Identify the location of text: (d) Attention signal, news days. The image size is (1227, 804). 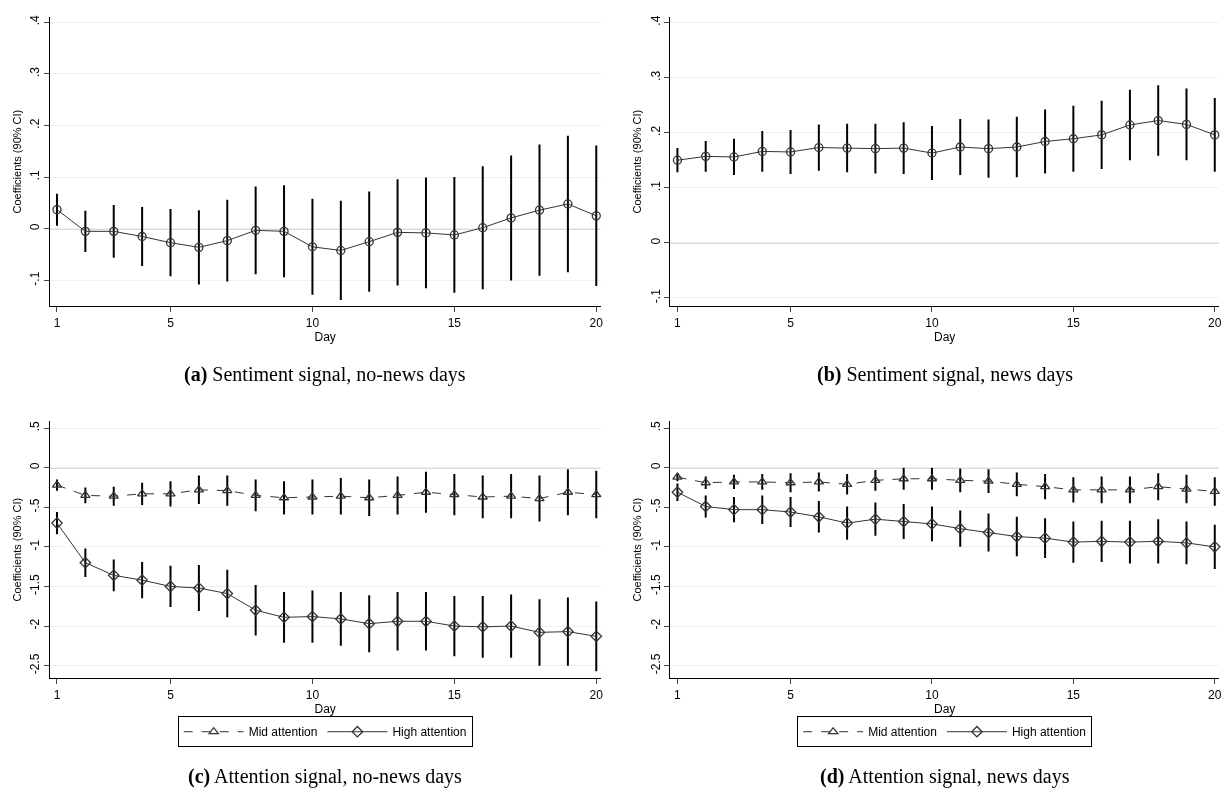
(945, 776).